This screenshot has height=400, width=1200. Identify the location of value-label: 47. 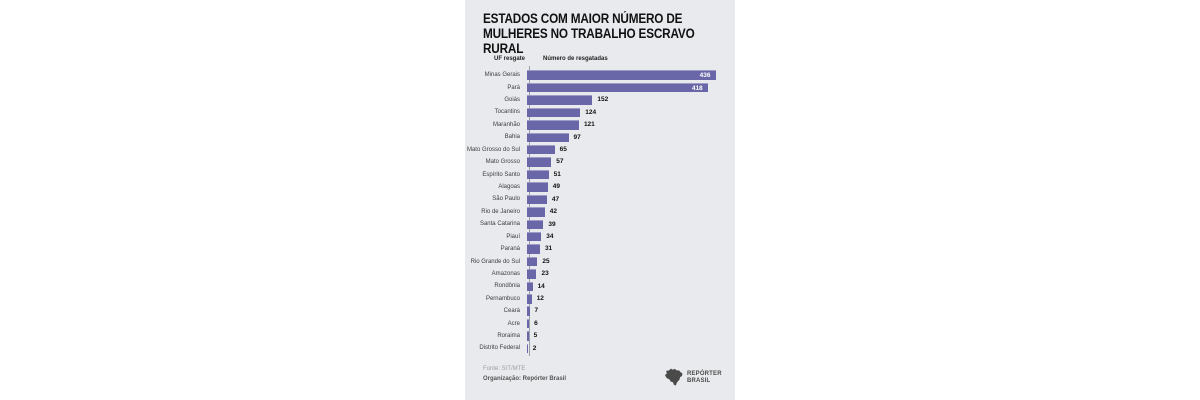
(555, 199).